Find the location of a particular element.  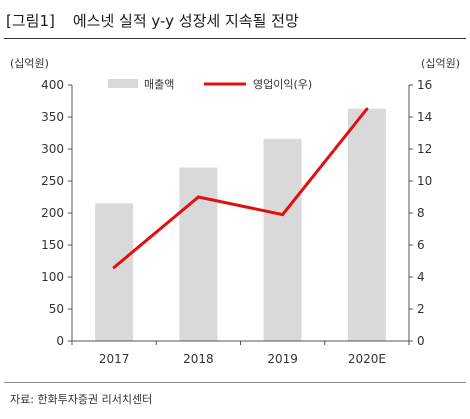

y-right-tick-label: 10 is located at coordinates (424, 181).